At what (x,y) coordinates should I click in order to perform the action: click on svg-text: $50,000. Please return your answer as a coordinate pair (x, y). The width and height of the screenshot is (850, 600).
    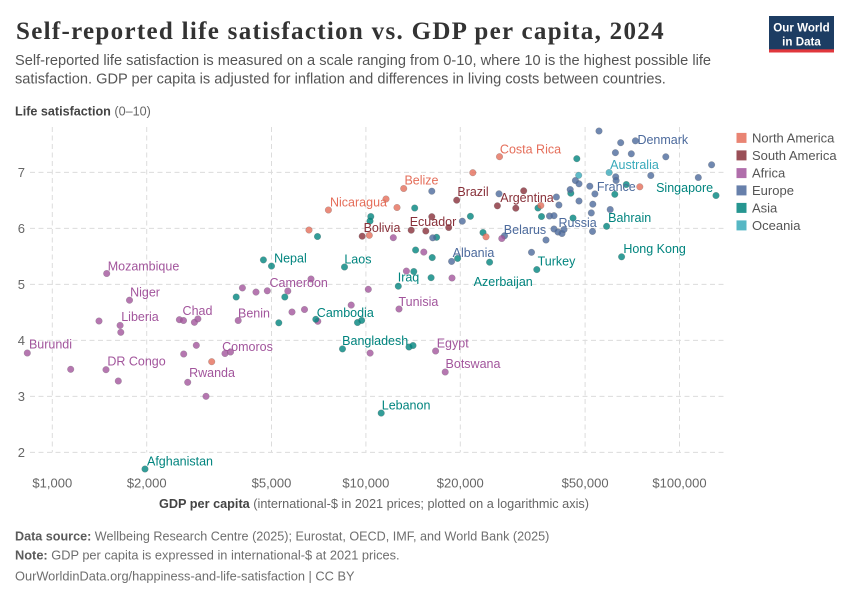
    Looking at the image, I should click on (585, 483).